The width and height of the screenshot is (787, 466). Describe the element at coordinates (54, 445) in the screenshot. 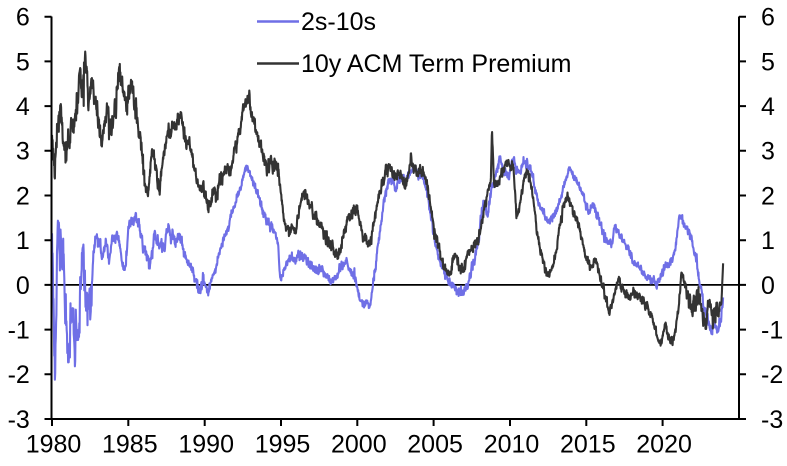

I see `svg-text: 1980` at that location.